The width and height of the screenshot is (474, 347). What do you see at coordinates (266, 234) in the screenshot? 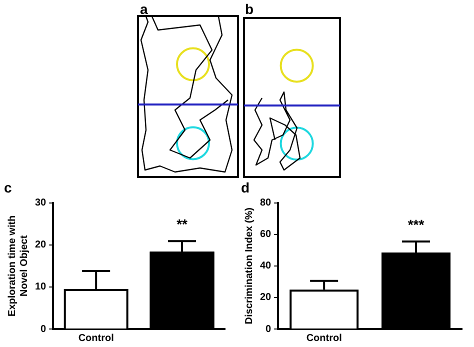
I see `y-tick-label: 60` at bounding box center [266, 234].